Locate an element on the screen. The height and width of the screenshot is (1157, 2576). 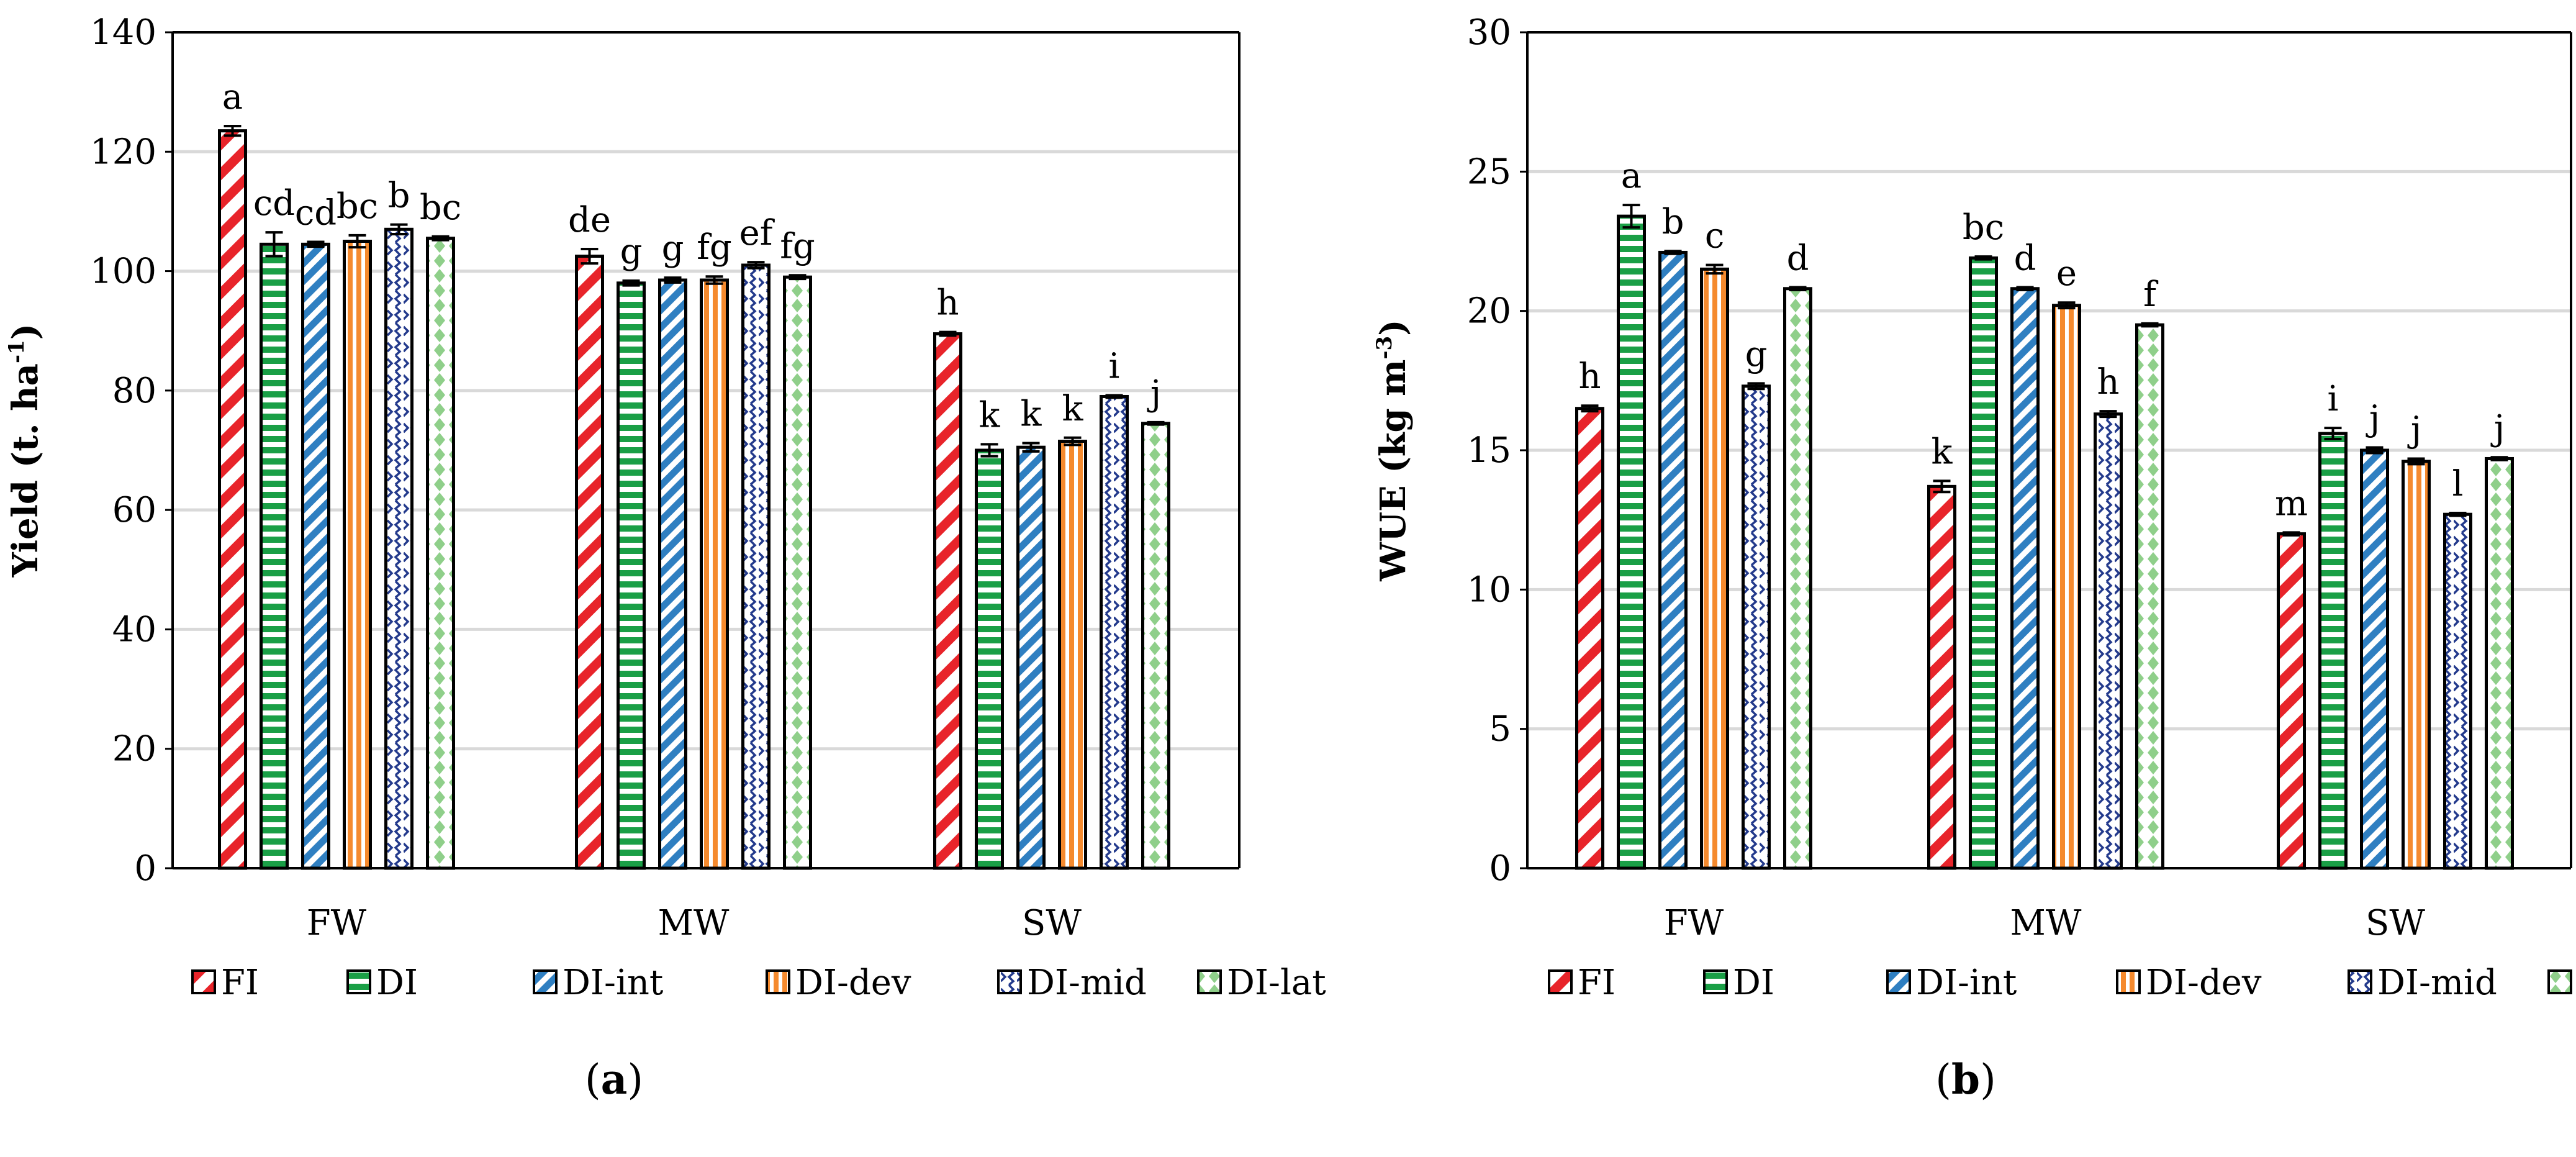
significance-letter: i is located at coordinates (2333, 399).